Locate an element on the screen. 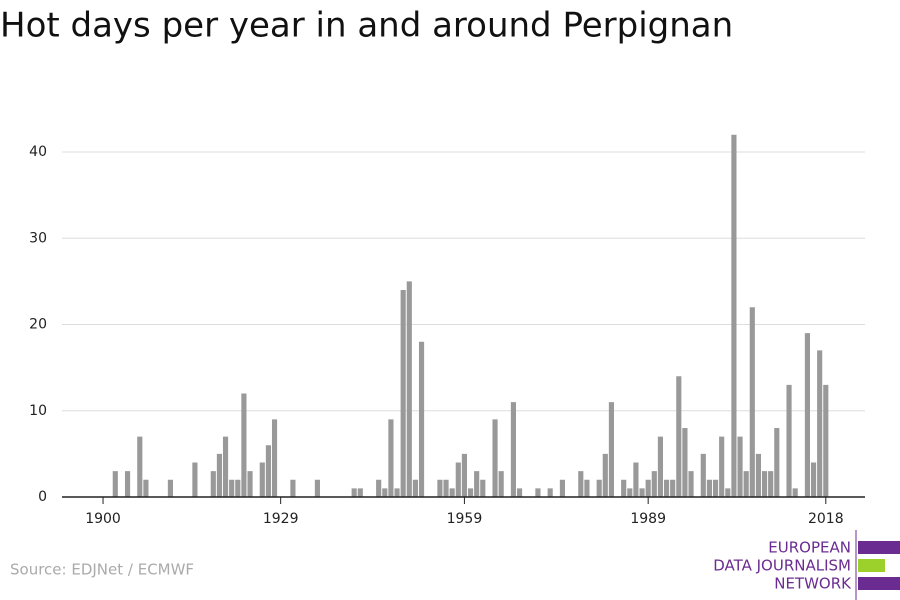  y-tick-label: 40 is located at coordinates (38, 152).